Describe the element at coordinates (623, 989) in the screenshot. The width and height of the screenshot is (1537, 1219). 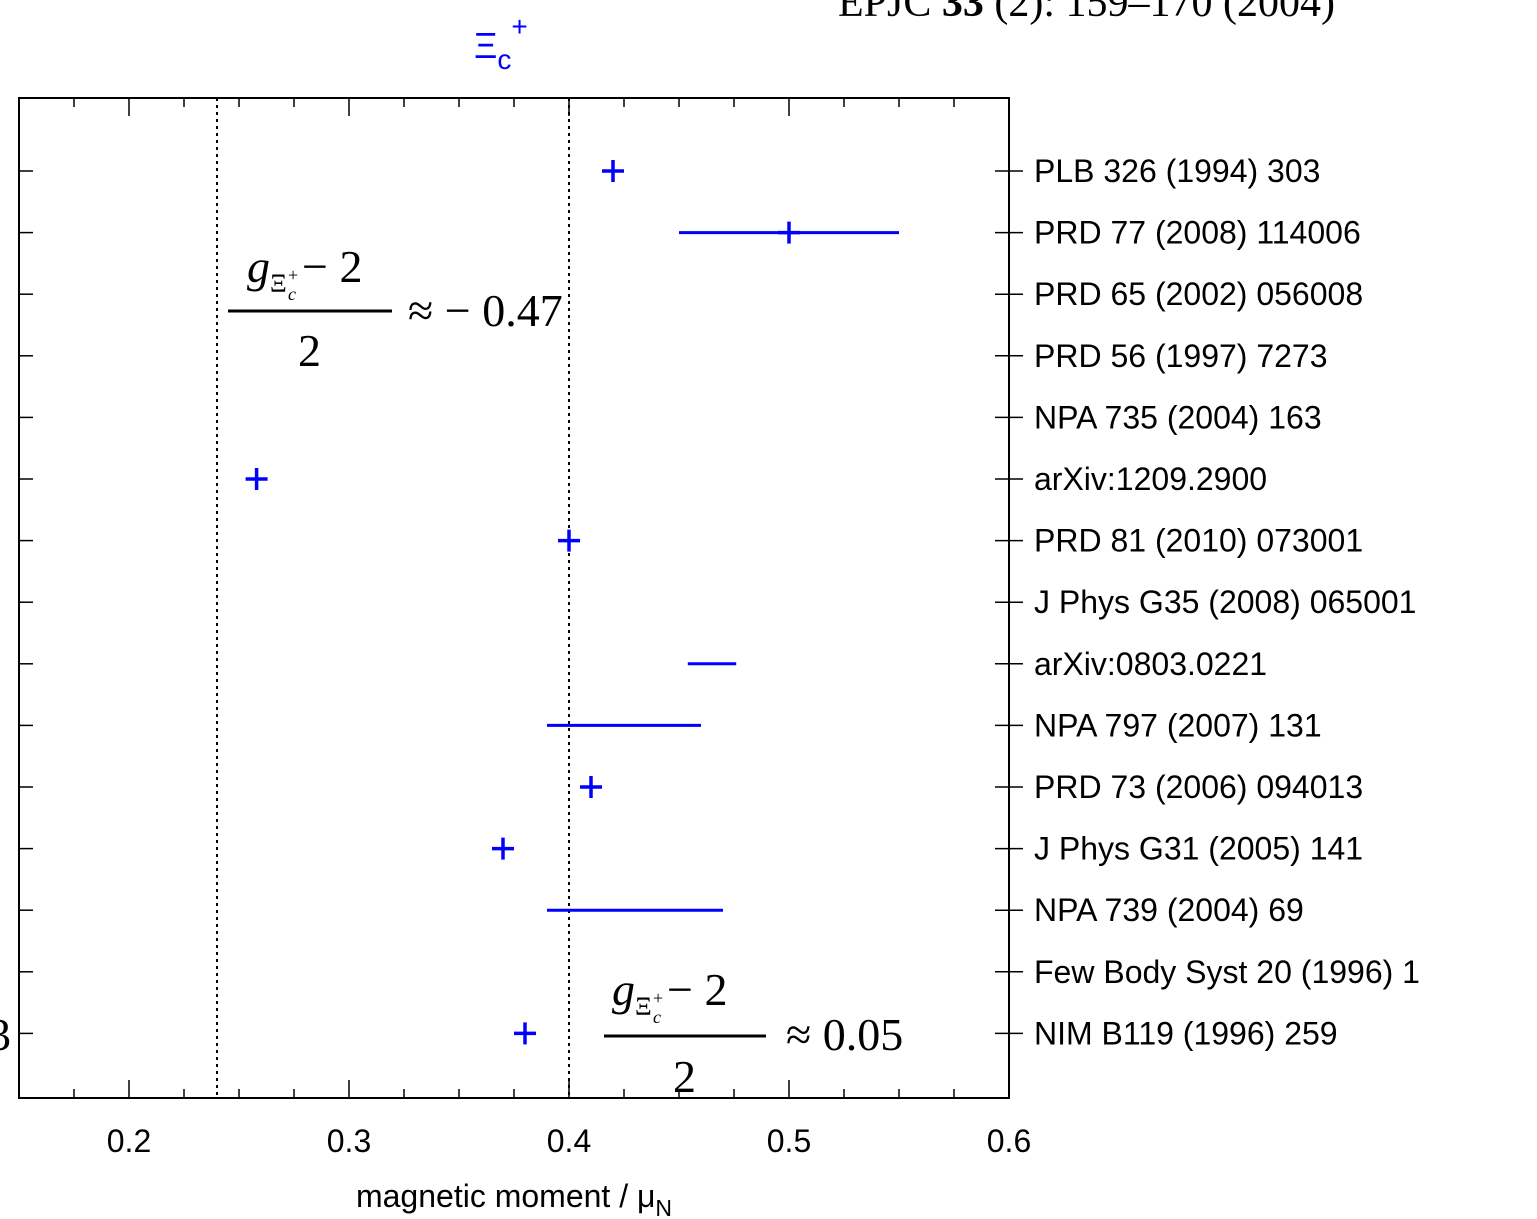
I see `annotation-lower-numerator: g` at that location.